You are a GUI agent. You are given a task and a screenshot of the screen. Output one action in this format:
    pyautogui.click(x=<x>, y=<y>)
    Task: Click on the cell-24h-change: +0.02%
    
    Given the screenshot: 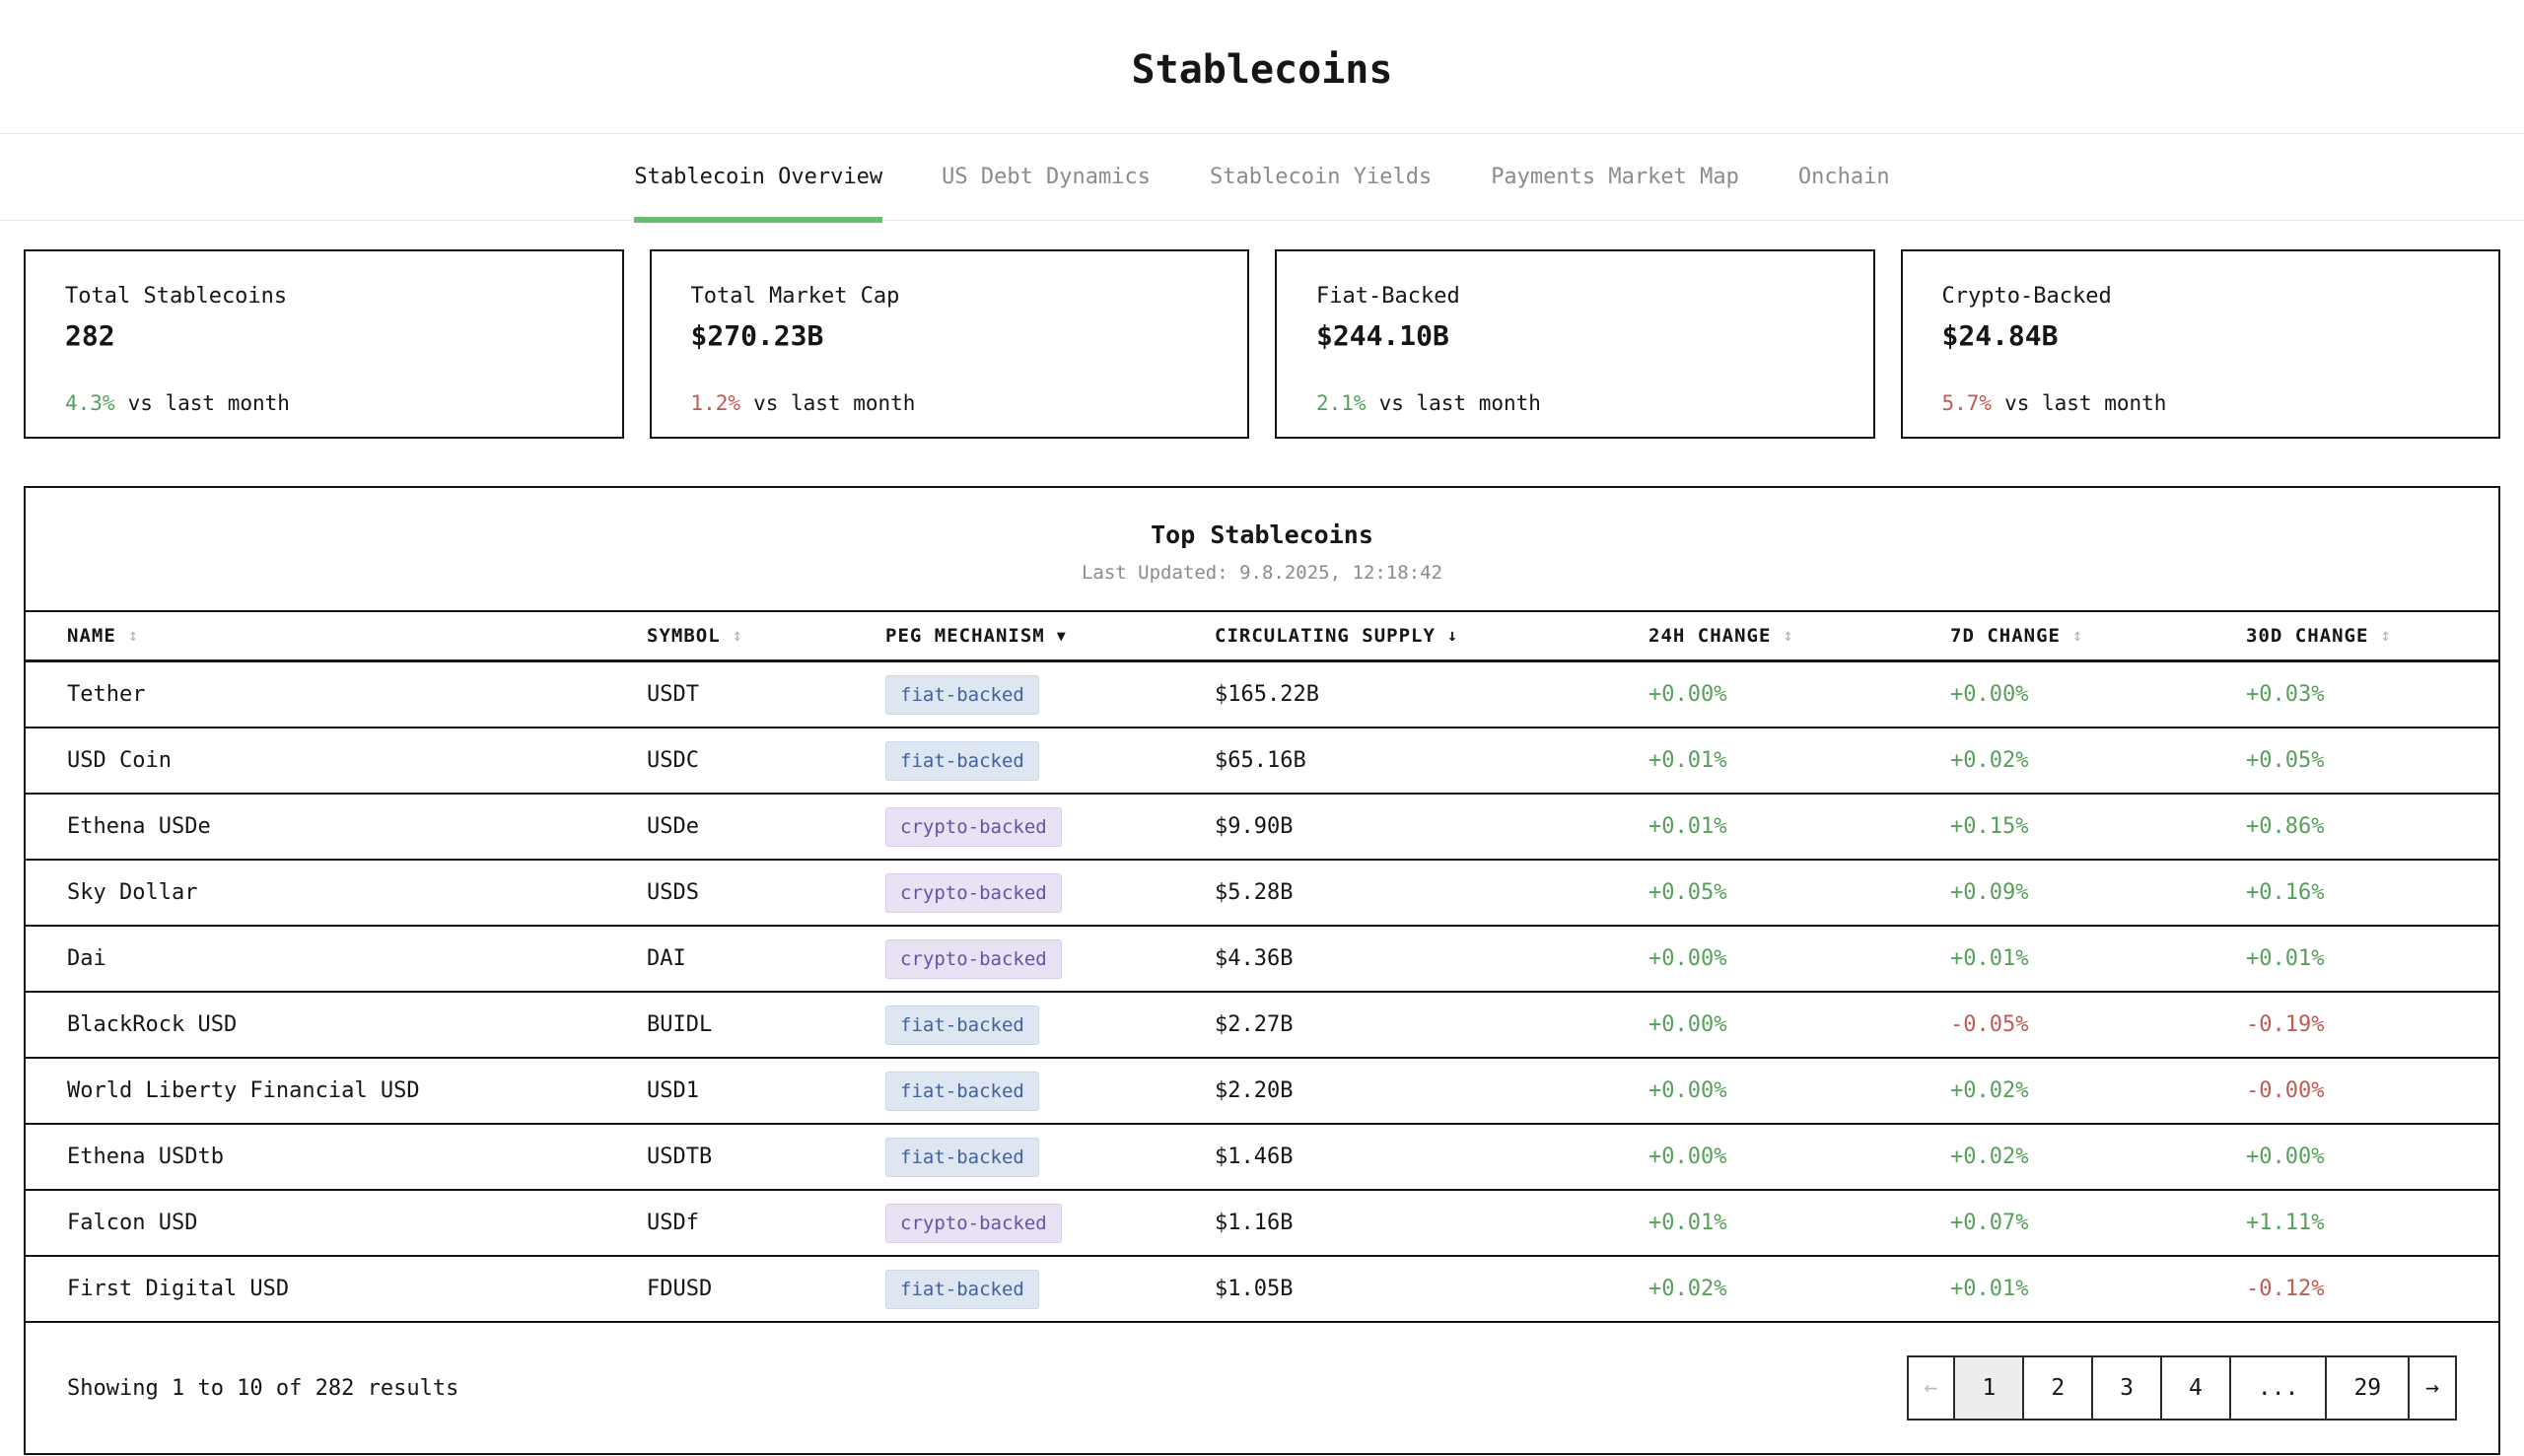 What is the action you would take?
    pyautogui.click(x=1687, y=1289)
    